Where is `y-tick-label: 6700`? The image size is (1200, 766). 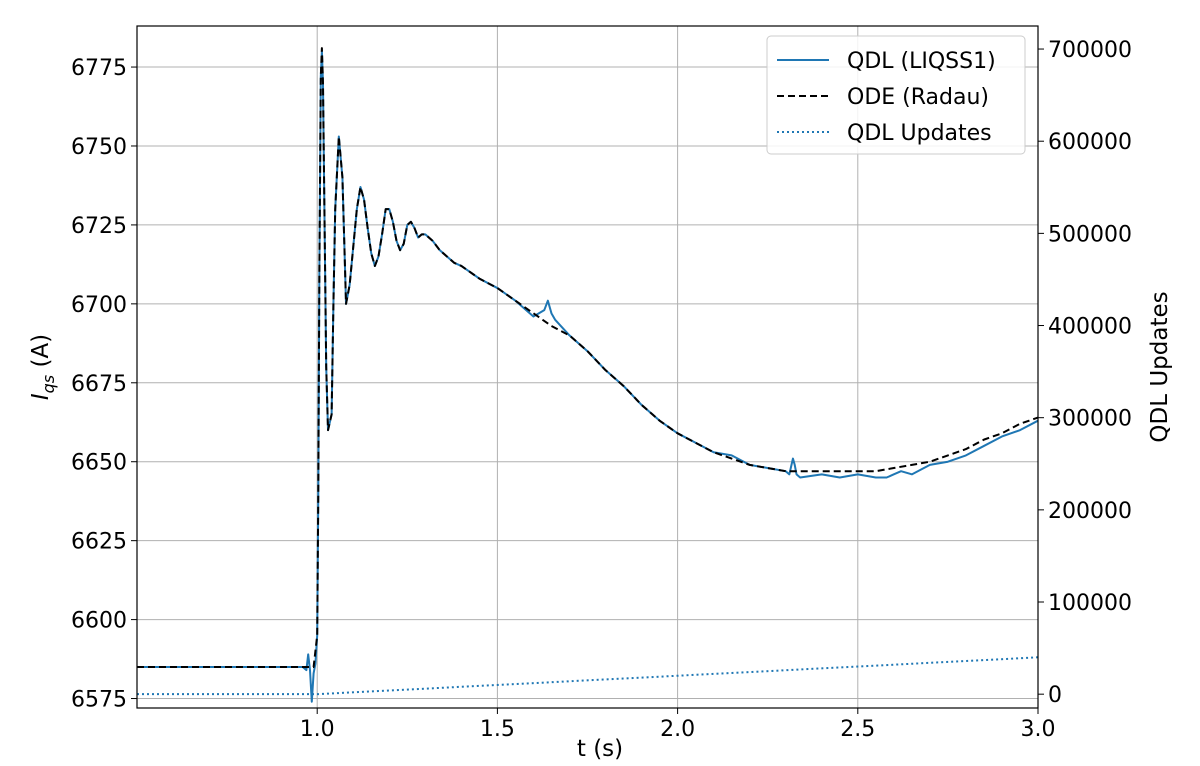
y-tick-label: 6700 is located at coordinates (99, 305).